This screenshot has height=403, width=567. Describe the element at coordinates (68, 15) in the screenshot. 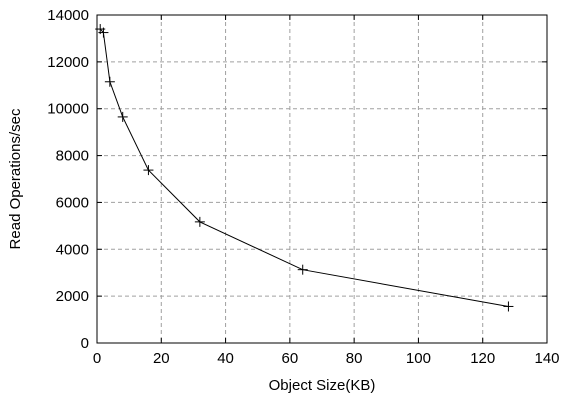

I see `y-tick-label: 14000` at that location.